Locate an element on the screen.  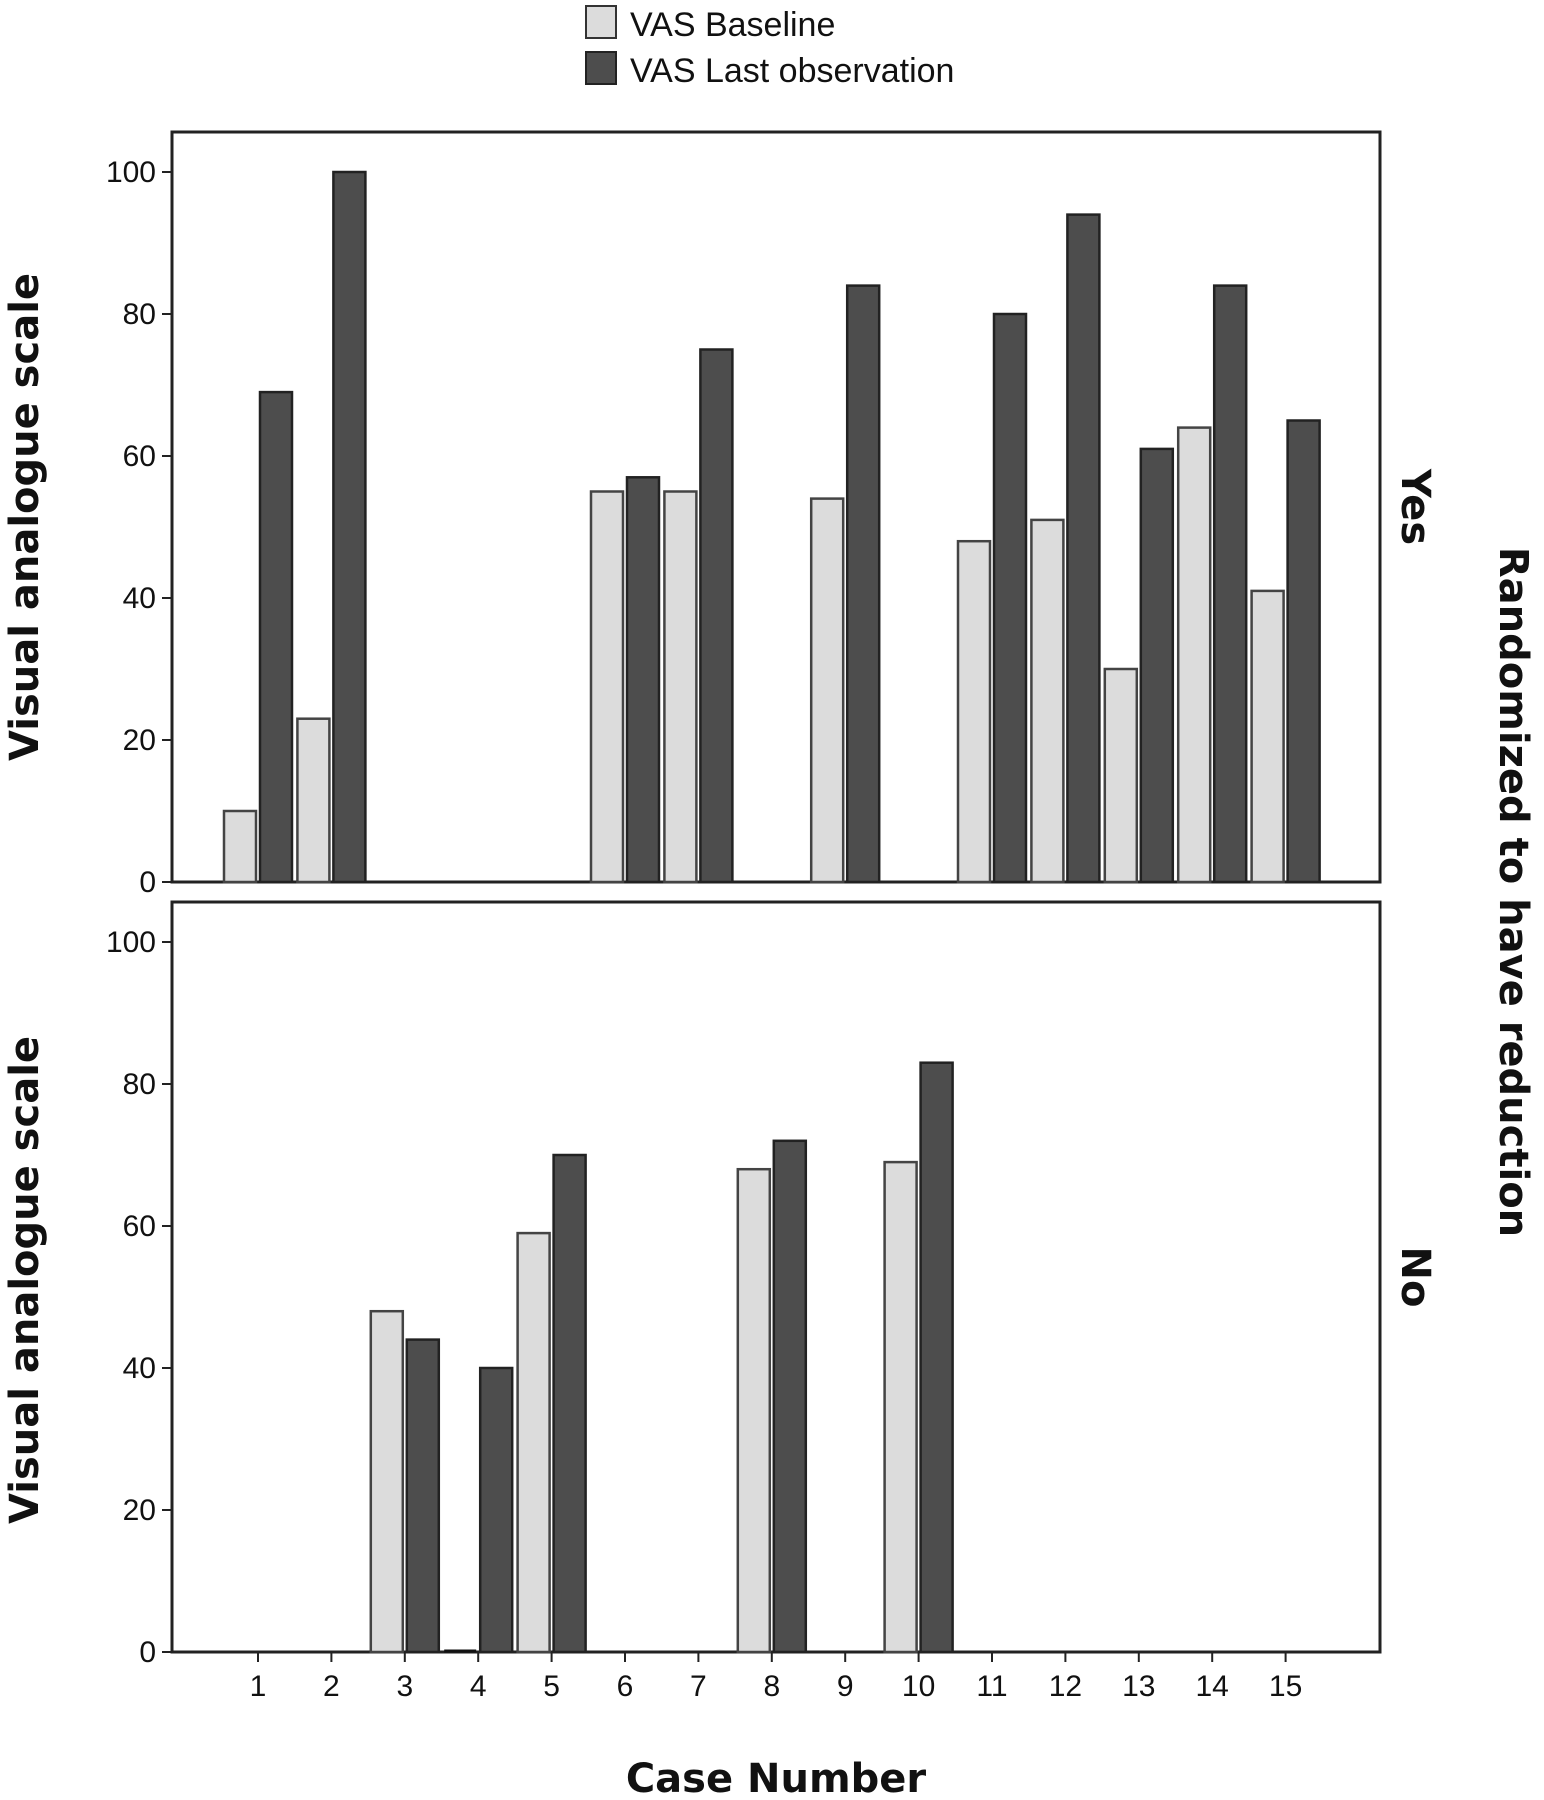
x-tick-label: 6 is located at coordinates (625, 1686).